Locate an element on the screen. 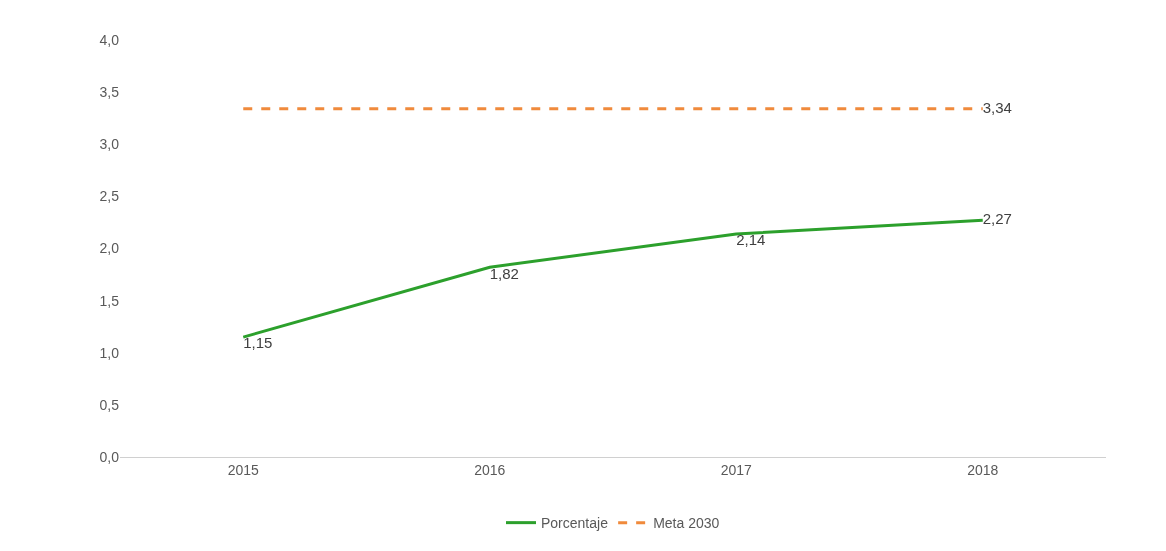  y-tick-label: 3,0 is located at coordinates (109, 144).